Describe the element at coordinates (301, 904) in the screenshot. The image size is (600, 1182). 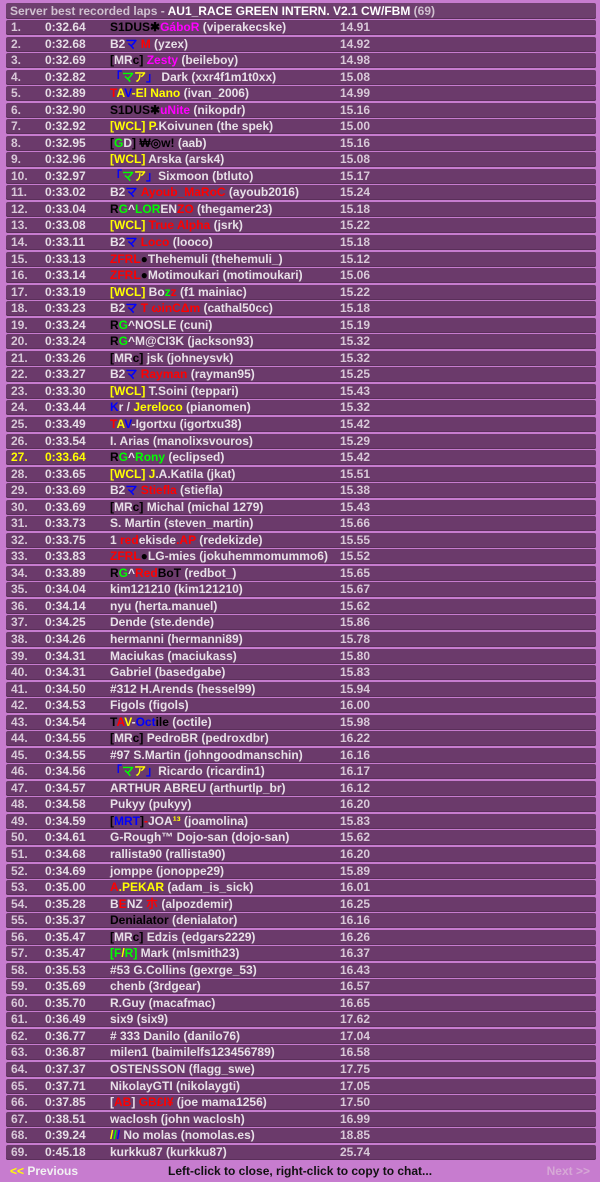
I see `table-row: 54. 0:35.28 BENZ 朩 (alpozdemir) 16.25` at that location.